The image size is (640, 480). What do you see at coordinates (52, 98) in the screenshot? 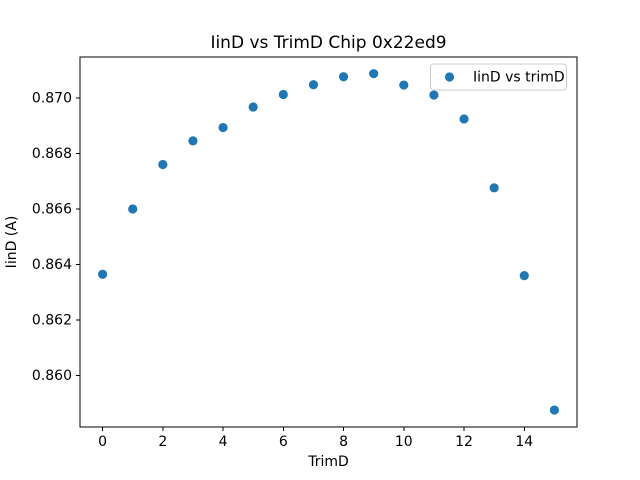
I see `y-tick-label: 0.870` at bounding box center [52, 98].